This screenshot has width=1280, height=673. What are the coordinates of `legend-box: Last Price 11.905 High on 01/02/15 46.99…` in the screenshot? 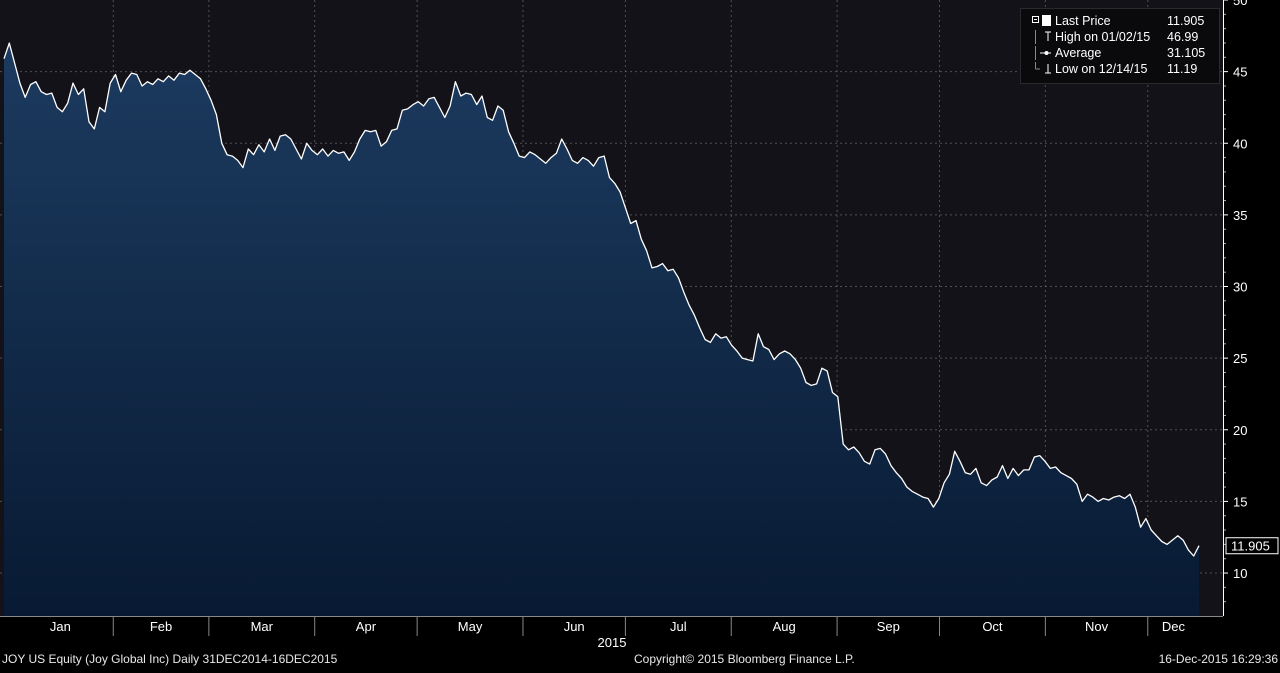 It's located at (1120, 46).